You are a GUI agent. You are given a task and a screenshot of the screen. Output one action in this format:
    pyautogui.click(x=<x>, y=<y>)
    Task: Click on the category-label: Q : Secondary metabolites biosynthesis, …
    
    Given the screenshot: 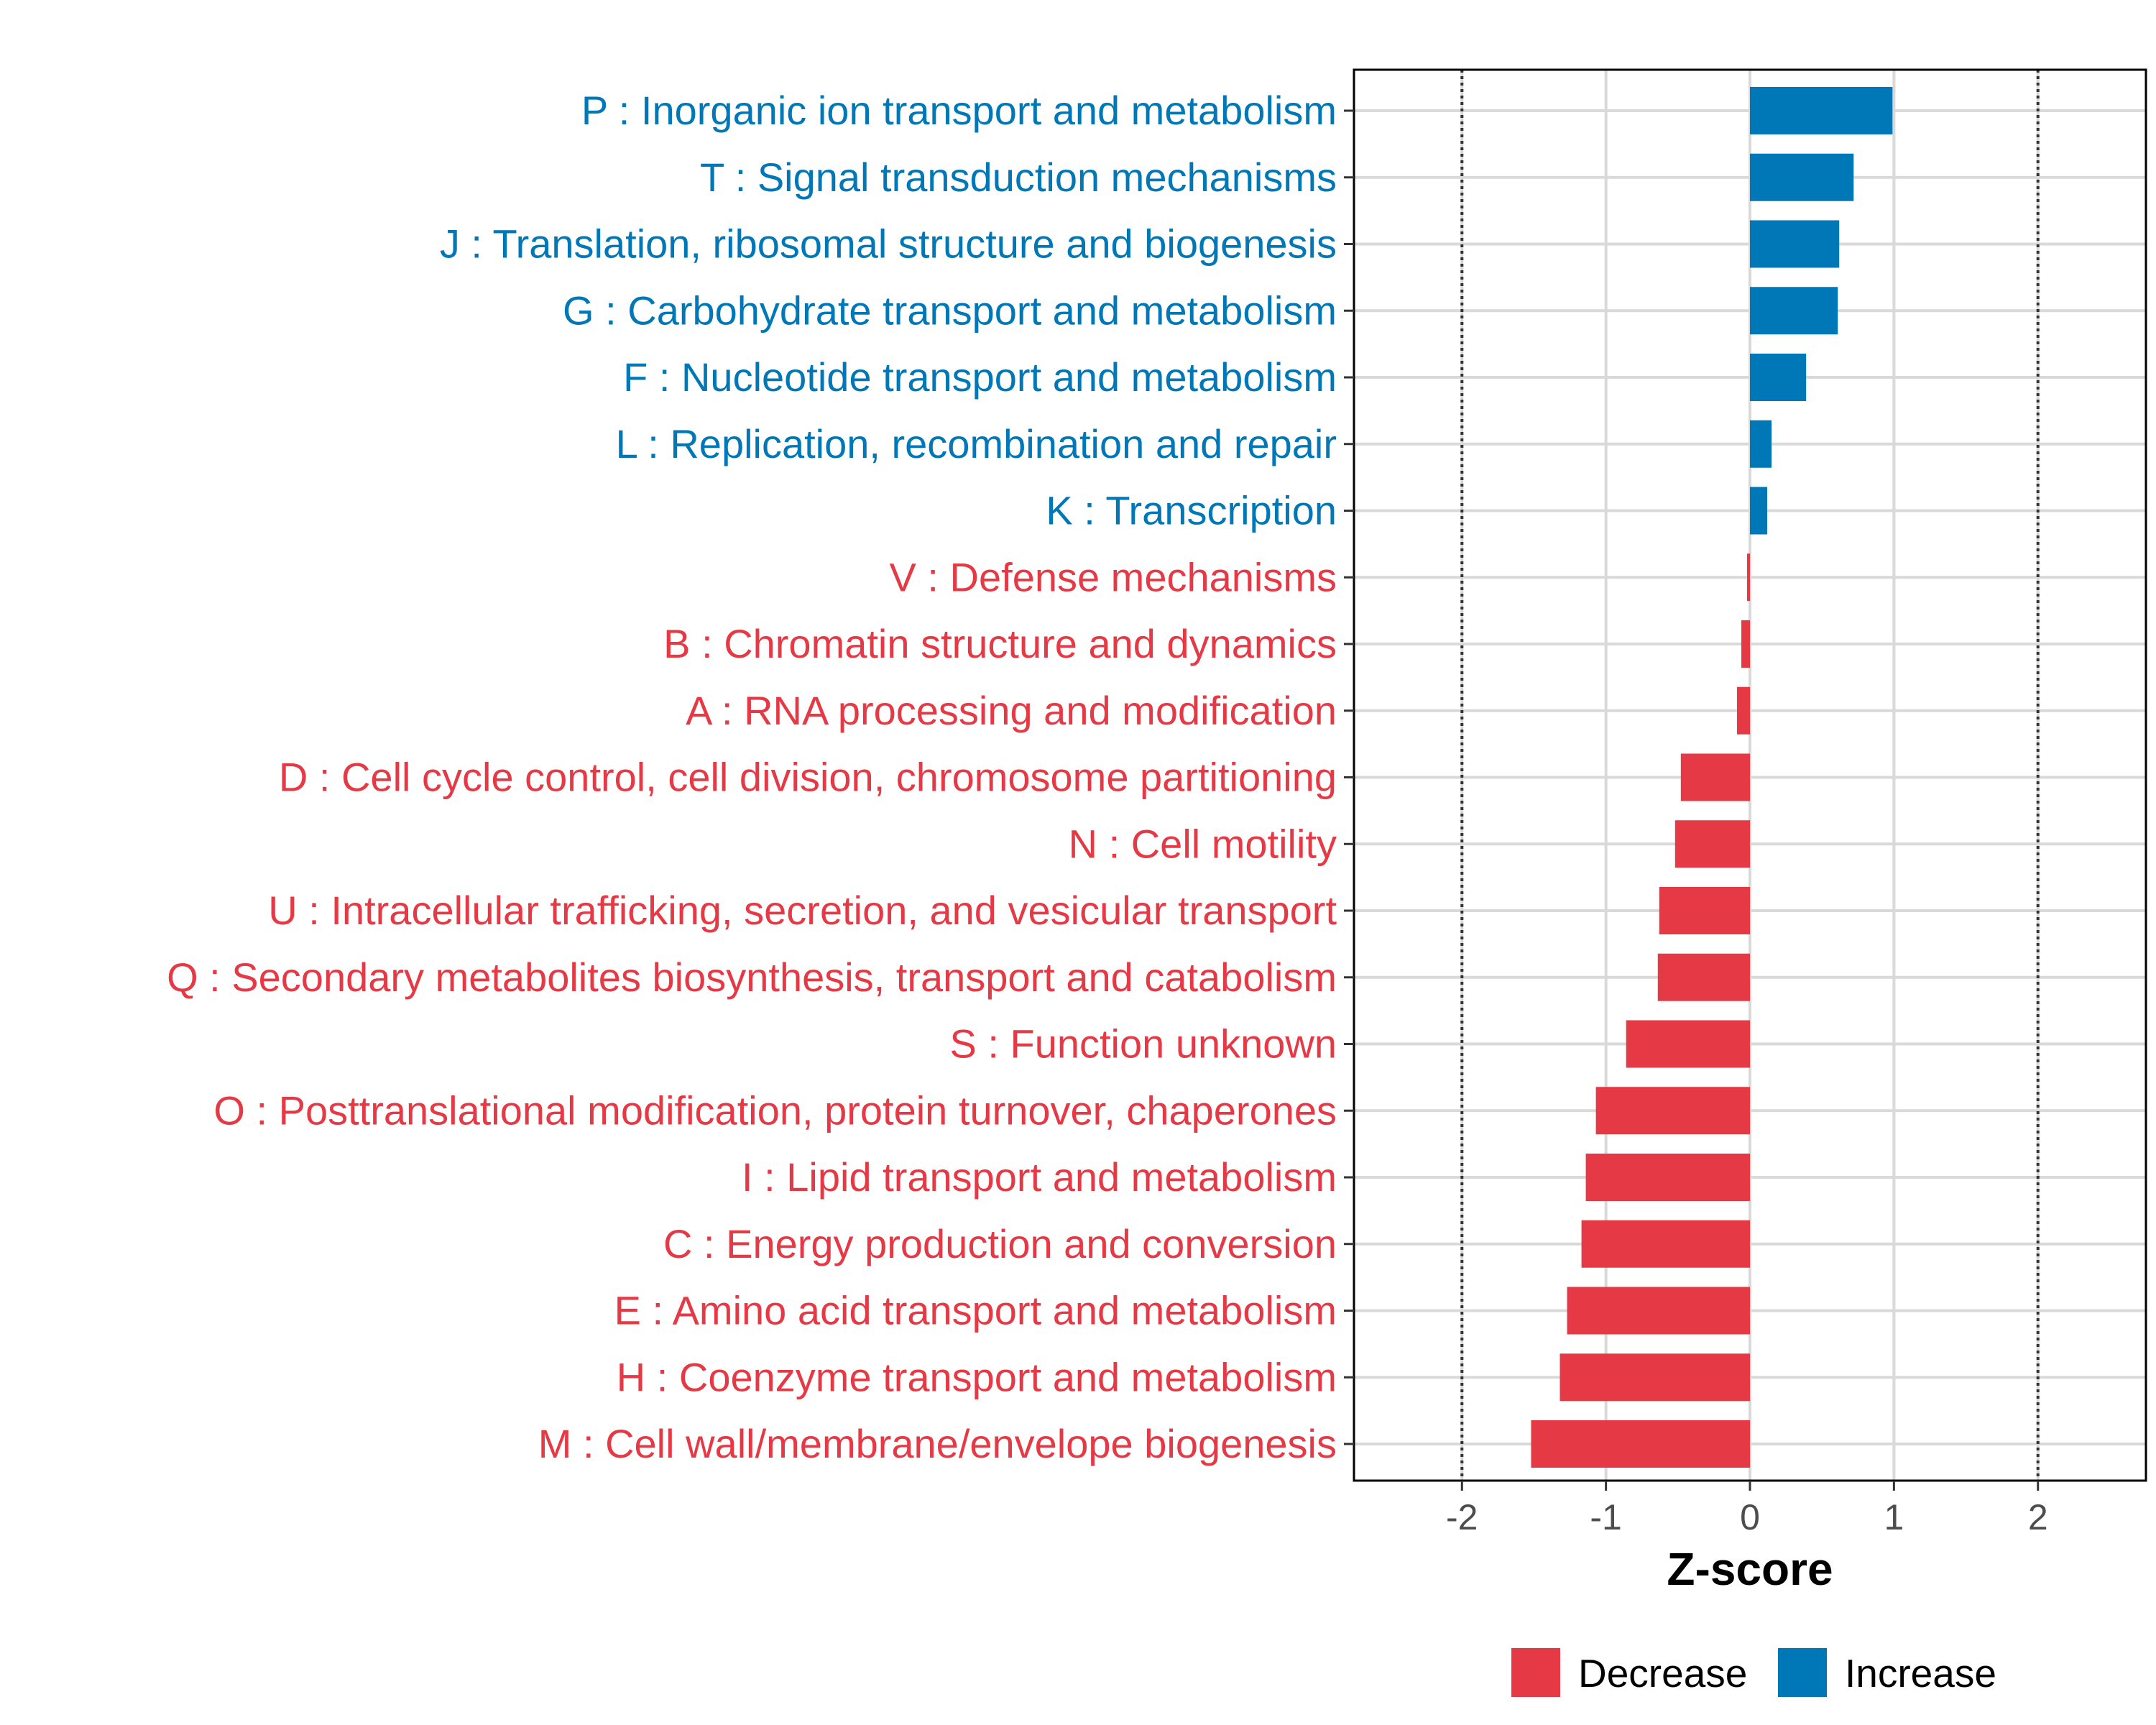 What is the action you would take?
    pyautogui.click(x=752, y=977)
    